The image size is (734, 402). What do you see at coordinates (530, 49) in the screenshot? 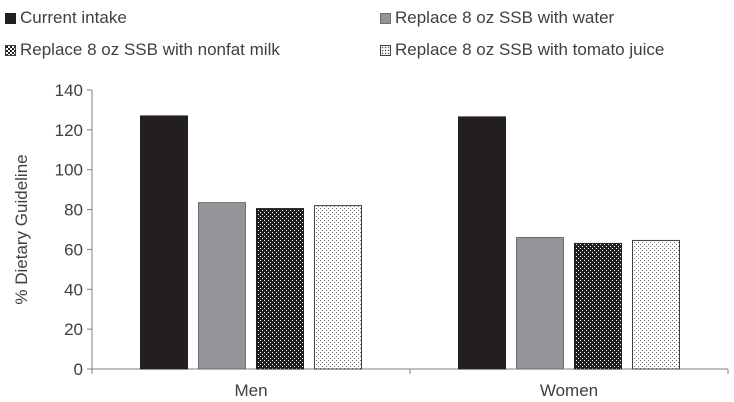
I see `legend-label-tomato-juice: Replace 8 oz SSB with tomato juice` at bounding box center [530, 49].